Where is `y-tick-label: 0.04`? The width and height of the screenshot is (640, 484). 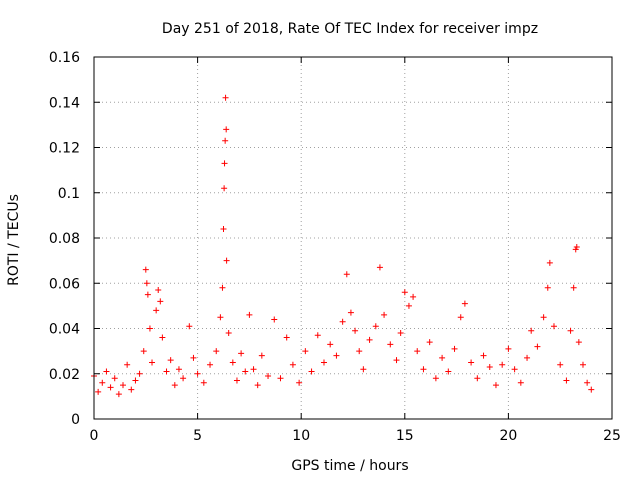 y-tick-label: 0.04 is located at coordinates (64, 330).